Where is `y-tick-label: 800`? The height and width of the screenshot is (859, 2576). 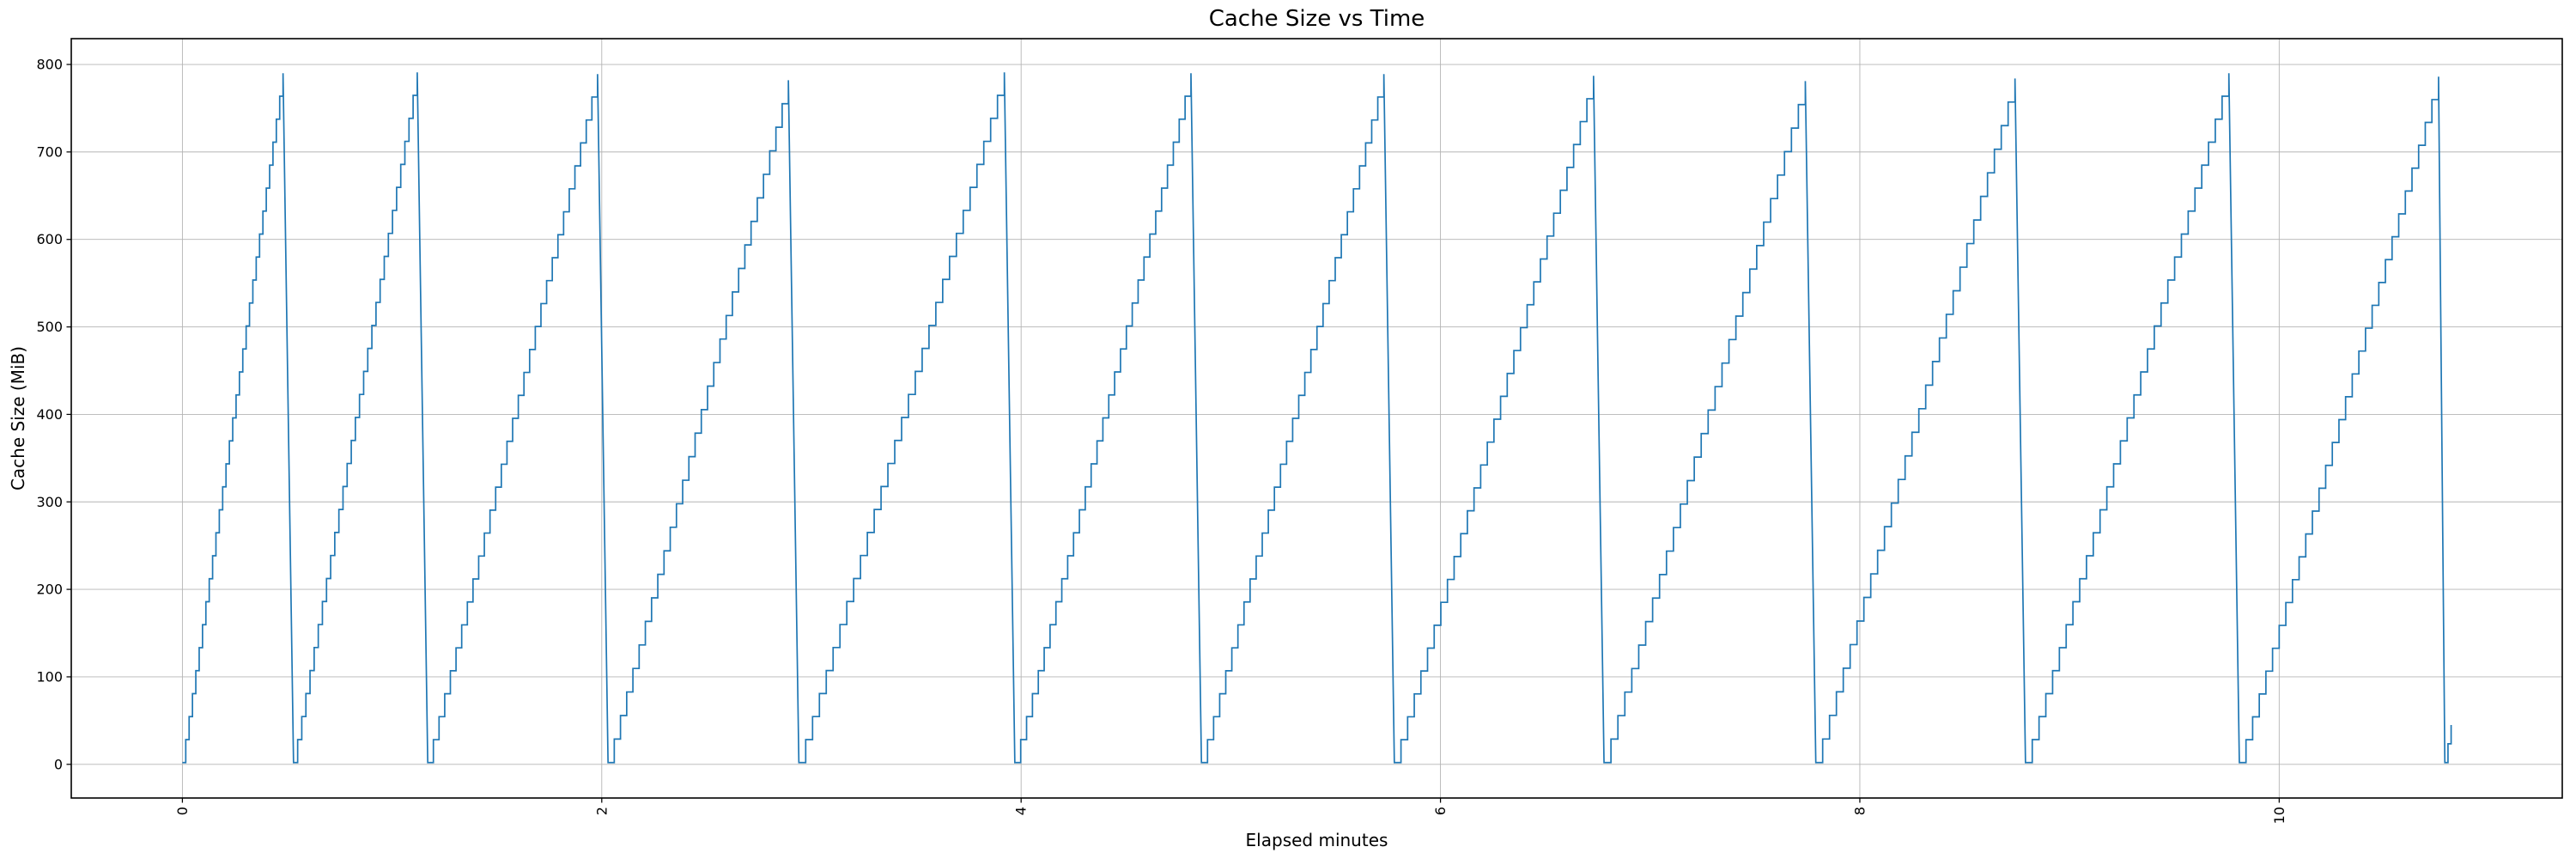 y-tick-label: 800 is located at coordinates (49, 65).